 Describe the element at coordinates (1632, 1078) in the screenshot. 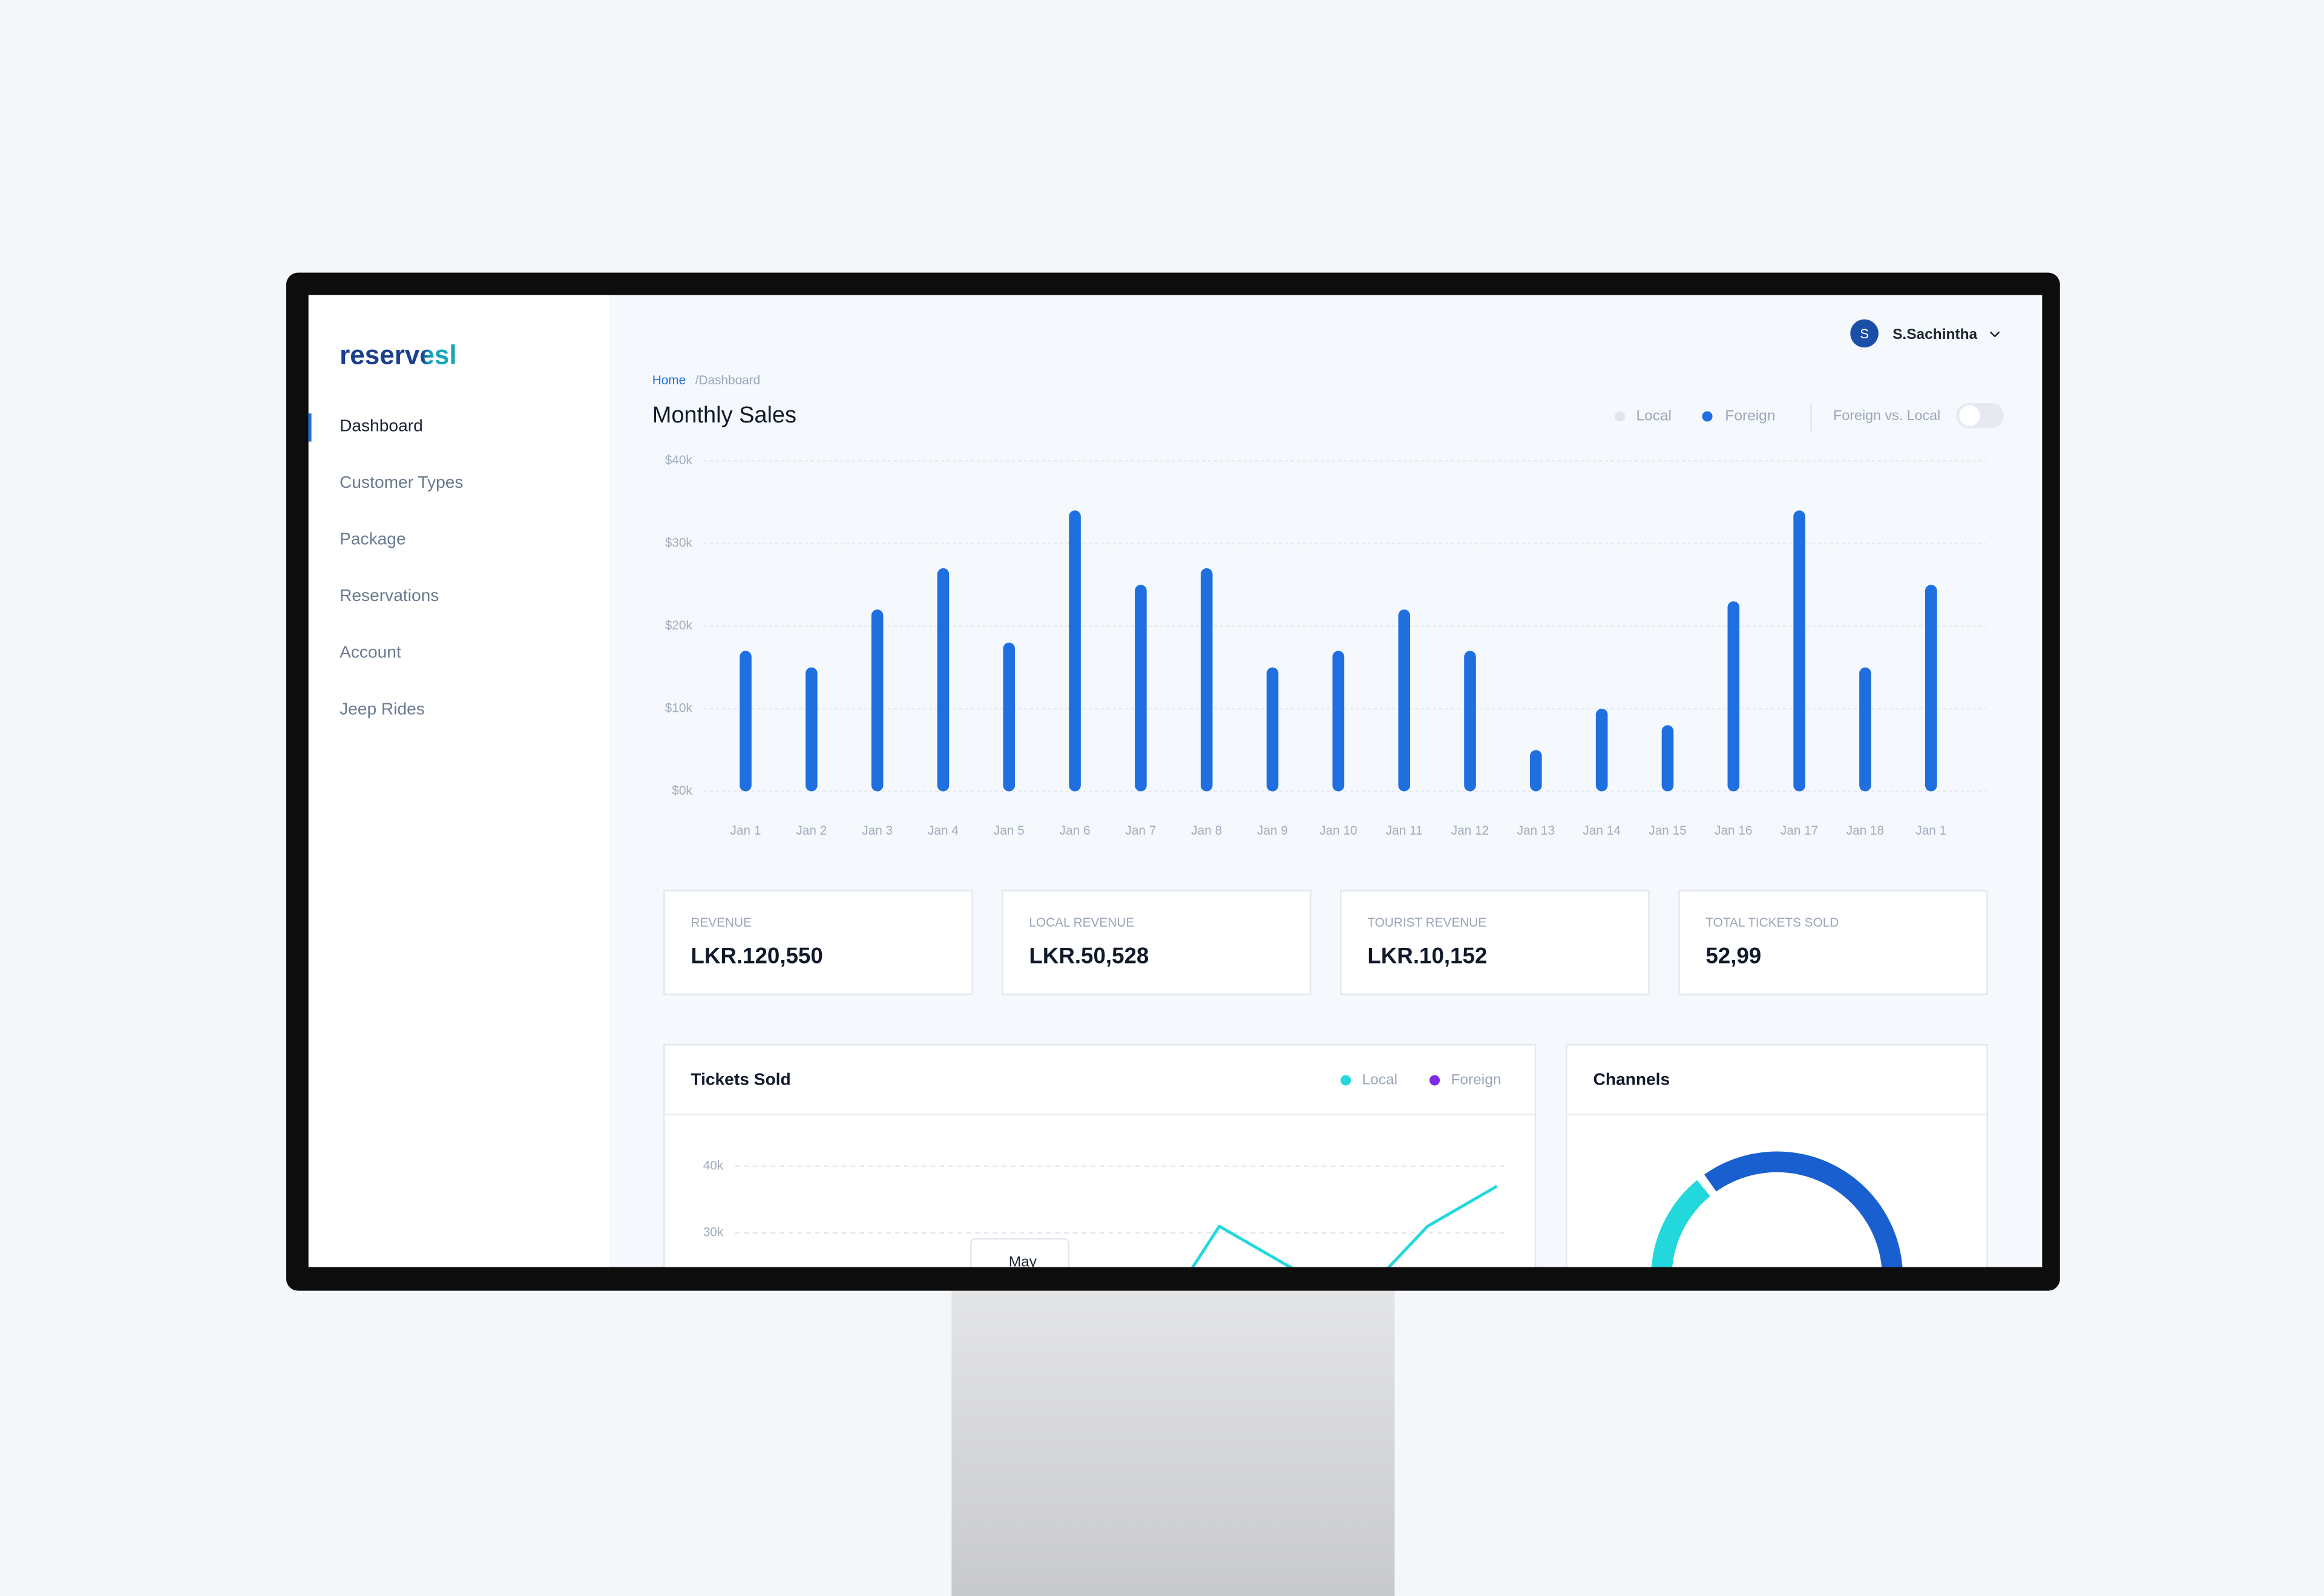

I see `panel-title: Channels` at that location.